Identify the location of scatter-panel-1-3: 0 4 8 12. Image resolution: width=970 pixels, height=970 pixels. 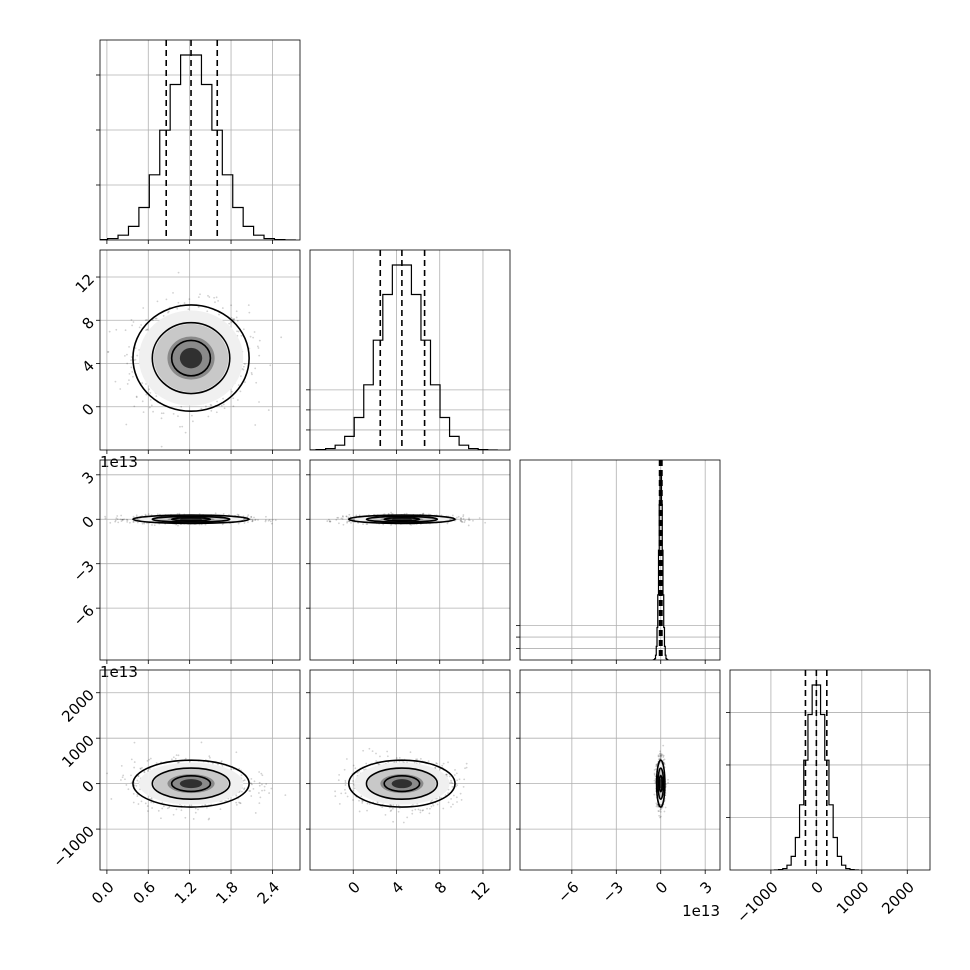
(408, 786).